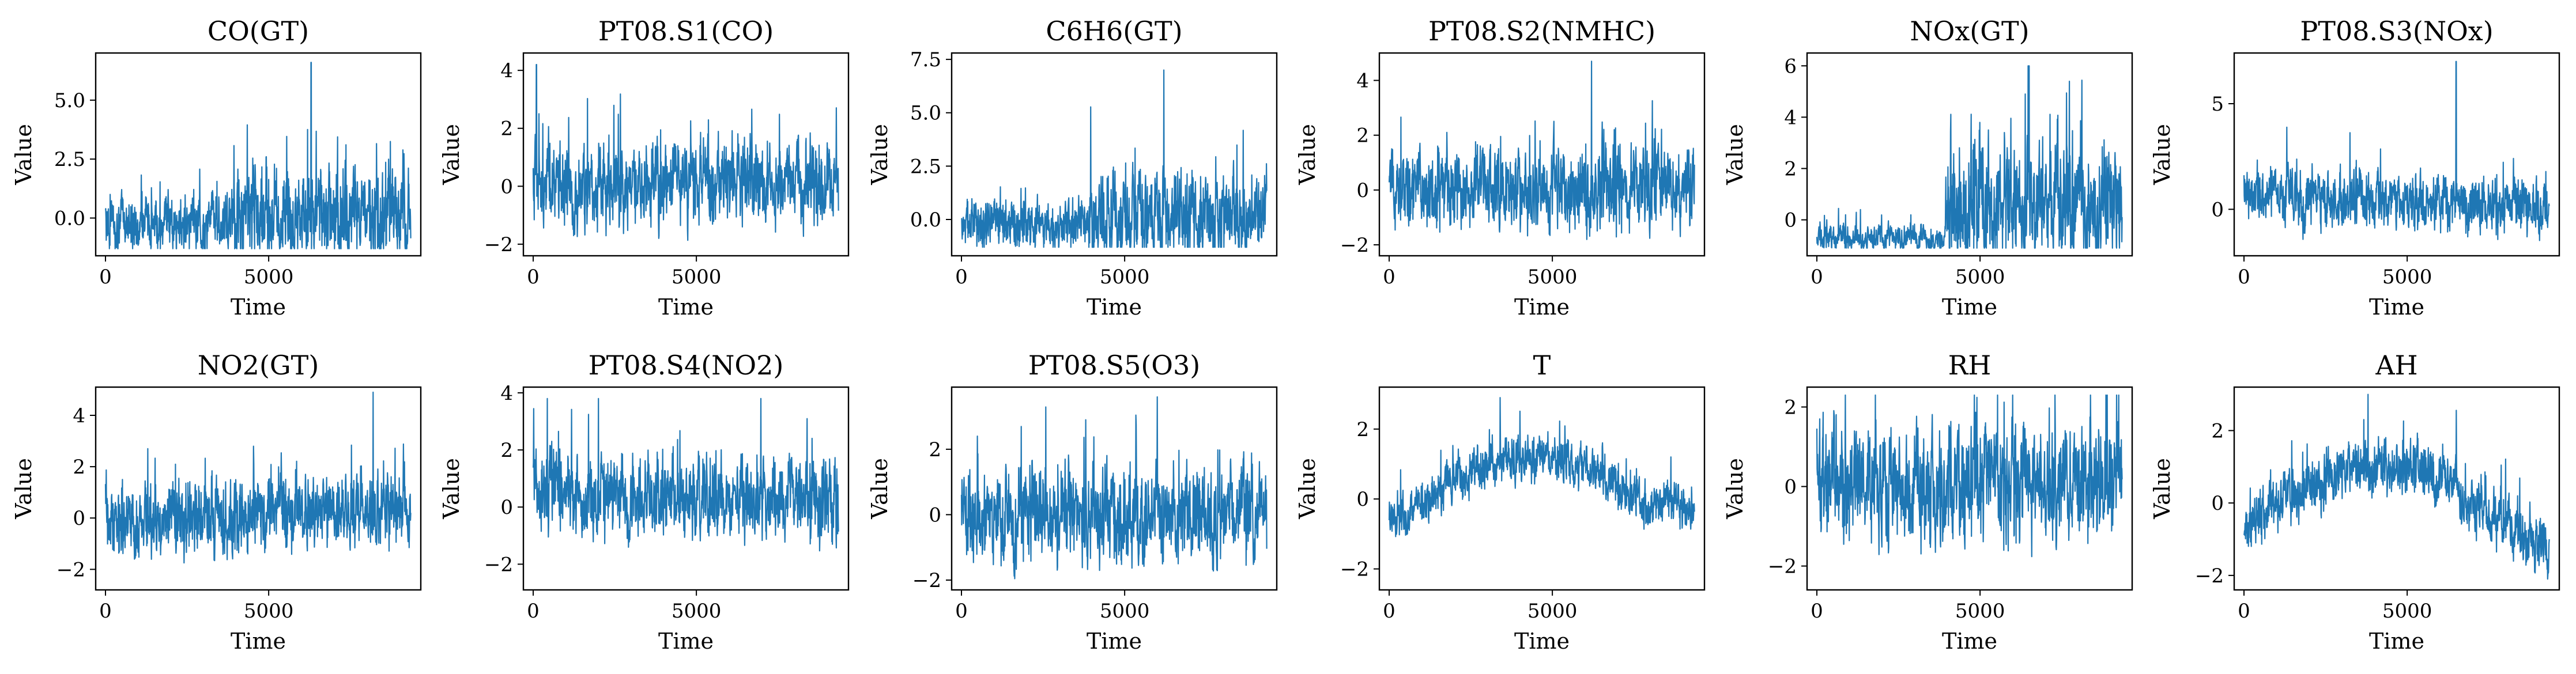 The height and width of the screenshot is (674, 2576). I want to click on subplot-title: PT08.S5(O3), so click(1114, 365).